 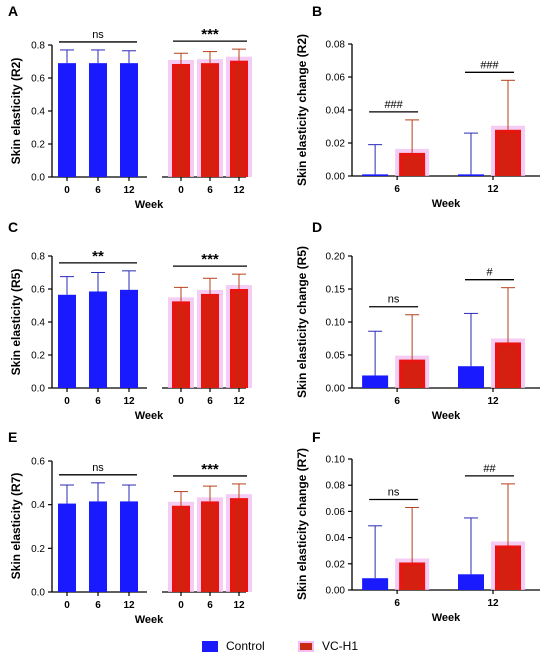 What do you see at coordinates (336, 389) in the screenshot?
I see `y-tick-label-d-0: 0.00` at bounding box center [336, 389].